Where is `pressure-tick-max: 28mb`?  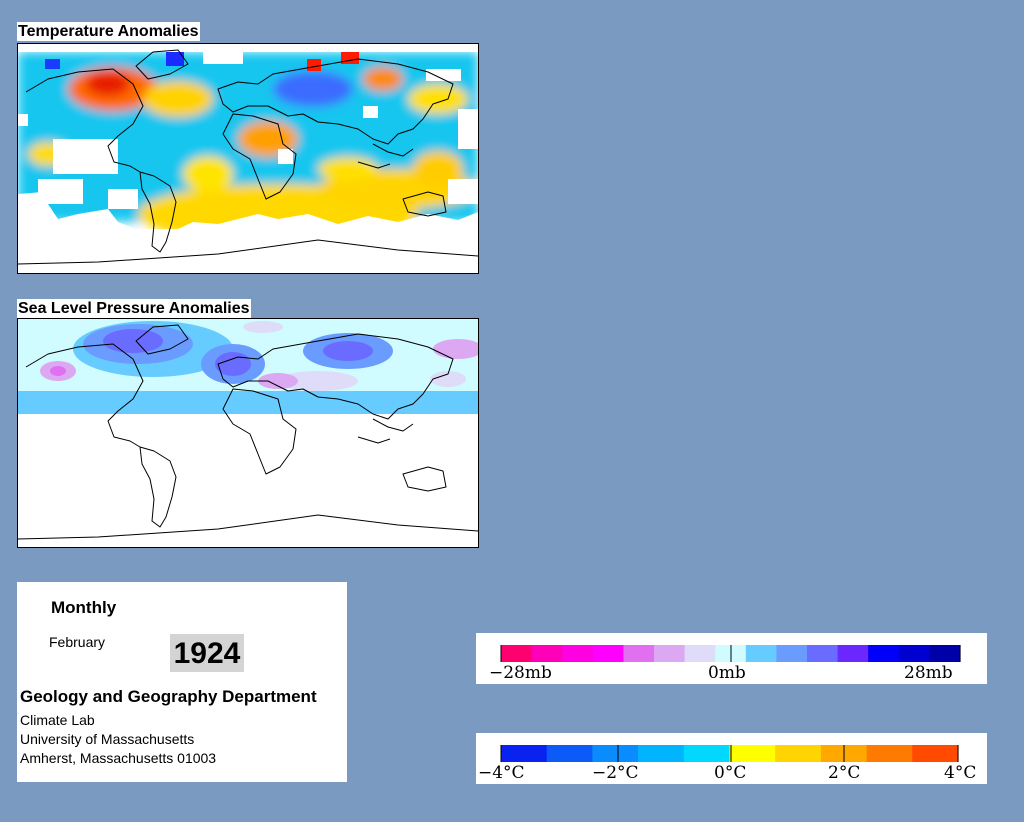 pressure-tick-max: 28mb is located at coordinates (928, 673).